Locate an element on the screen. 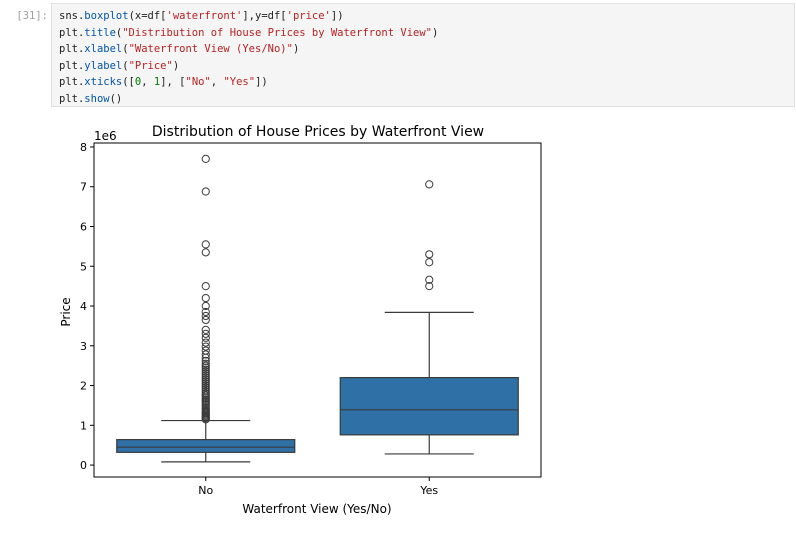  x-axis-label: Waterfront View (Yes/No) is located at coordinates (316, 509).